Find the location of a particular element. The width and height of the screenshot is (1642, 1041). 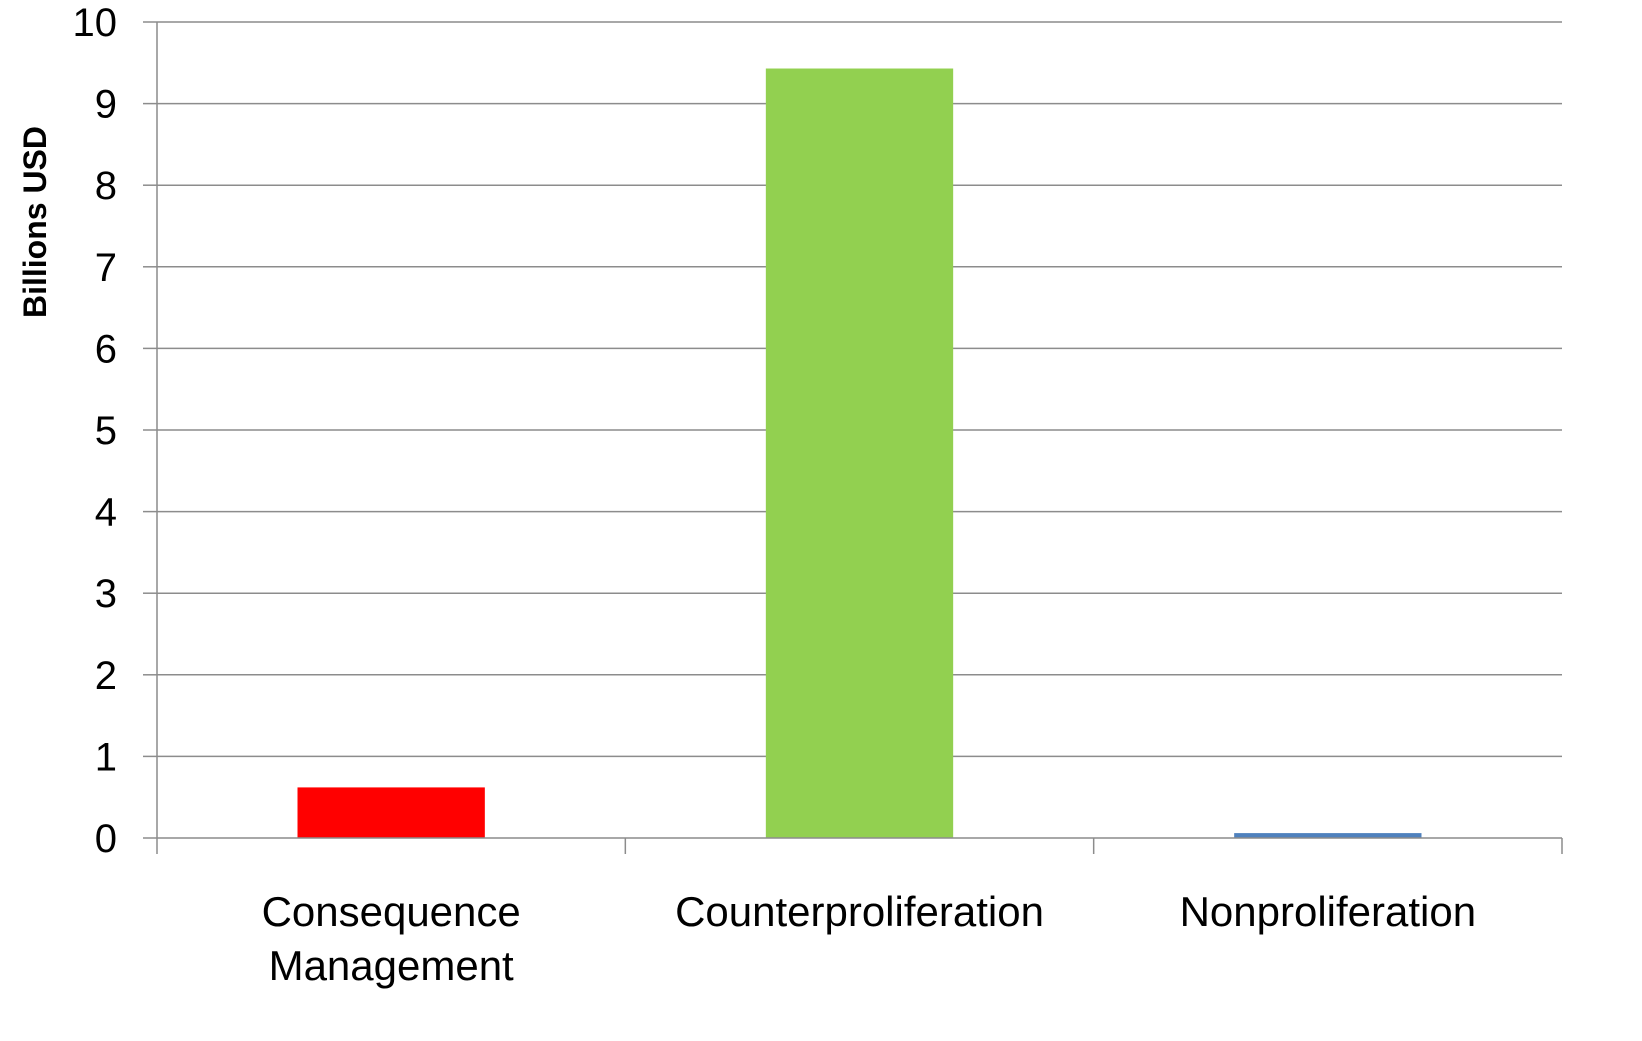

y-tick-label: 3 is located at coordinates (106, 594).